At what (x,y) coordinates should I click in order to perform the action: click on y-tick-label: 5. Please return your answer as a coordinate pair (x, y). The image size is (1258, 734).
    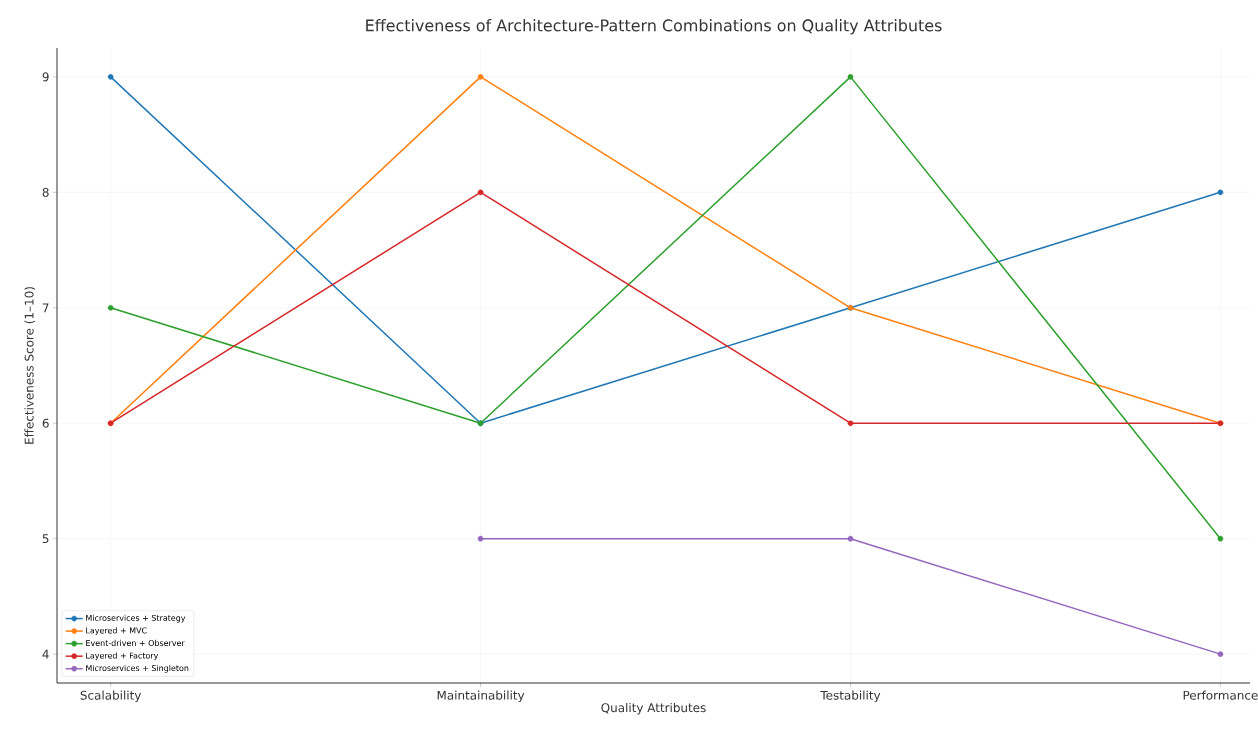
    Looking at the image, I should click on (45, 539).